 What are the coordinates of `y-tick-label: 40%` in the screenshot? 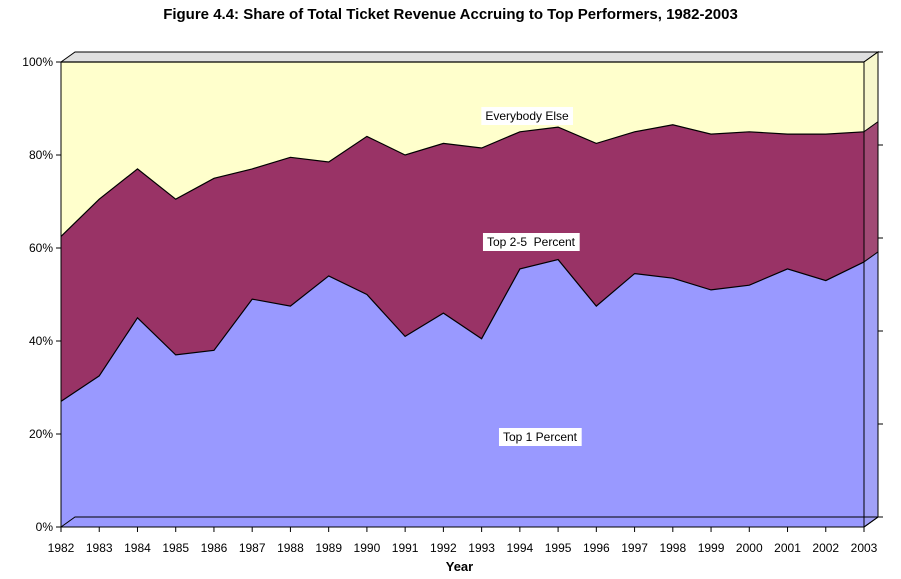 It's located at (41, 341).